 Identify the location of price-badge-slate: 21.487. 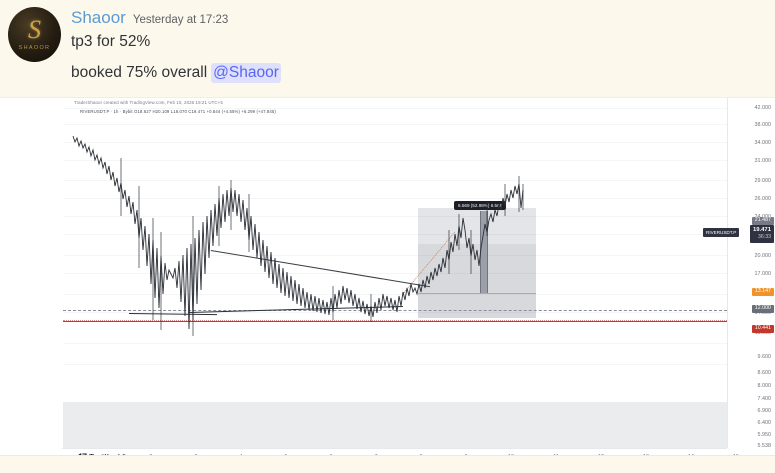
(762, 221).